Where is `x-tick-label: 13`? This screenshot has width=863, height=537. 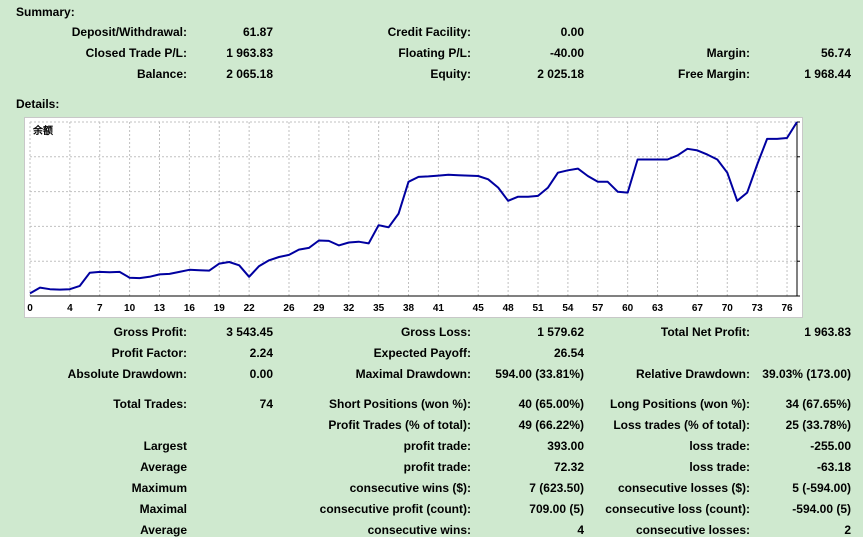 x-tick-label: 13 is located at coordinates (160, 308).